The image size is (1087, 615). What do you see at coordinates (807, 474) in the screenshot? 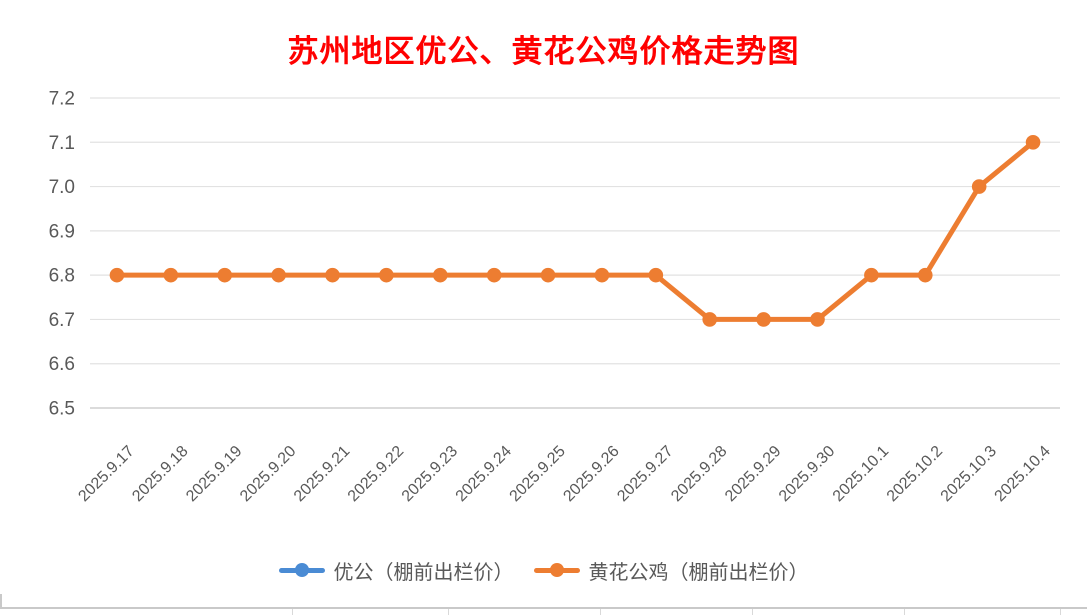
I see `x-tick-label: 2025.9.30` at bounding box center [807, 474].